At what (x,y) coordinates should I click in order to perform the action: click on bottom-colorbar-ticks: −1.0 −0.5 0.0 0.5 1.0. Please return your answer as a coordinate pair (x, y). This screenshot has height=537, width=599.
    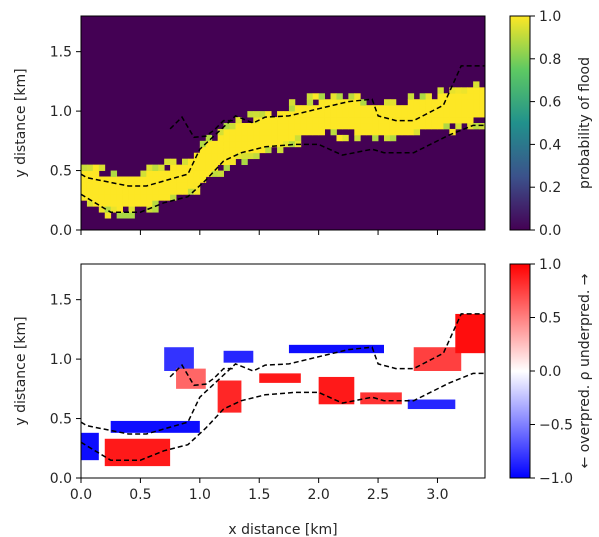
    Looking at the image, I should click on (551, 372).